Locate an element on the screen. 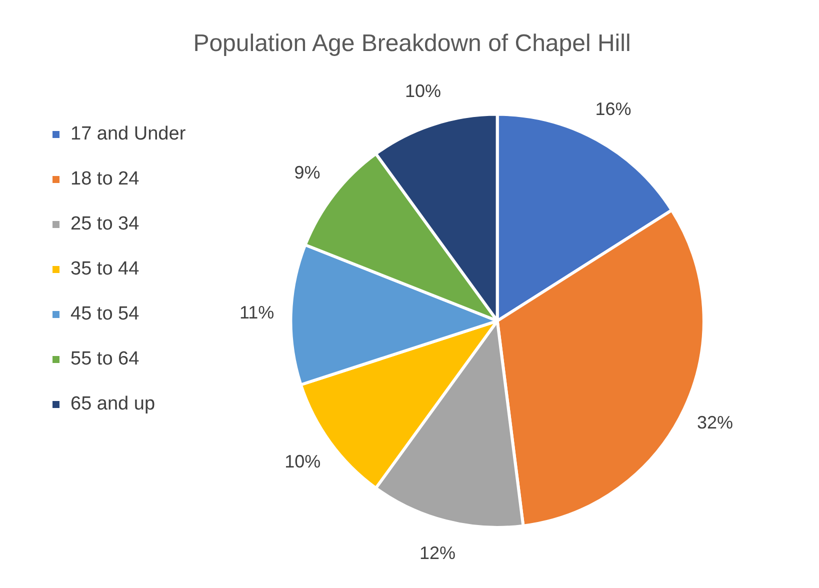 Image resolution: width=819 pixels, height=588 pixels. legend-label: 35 to 44 is located at coordinates (105, 269).